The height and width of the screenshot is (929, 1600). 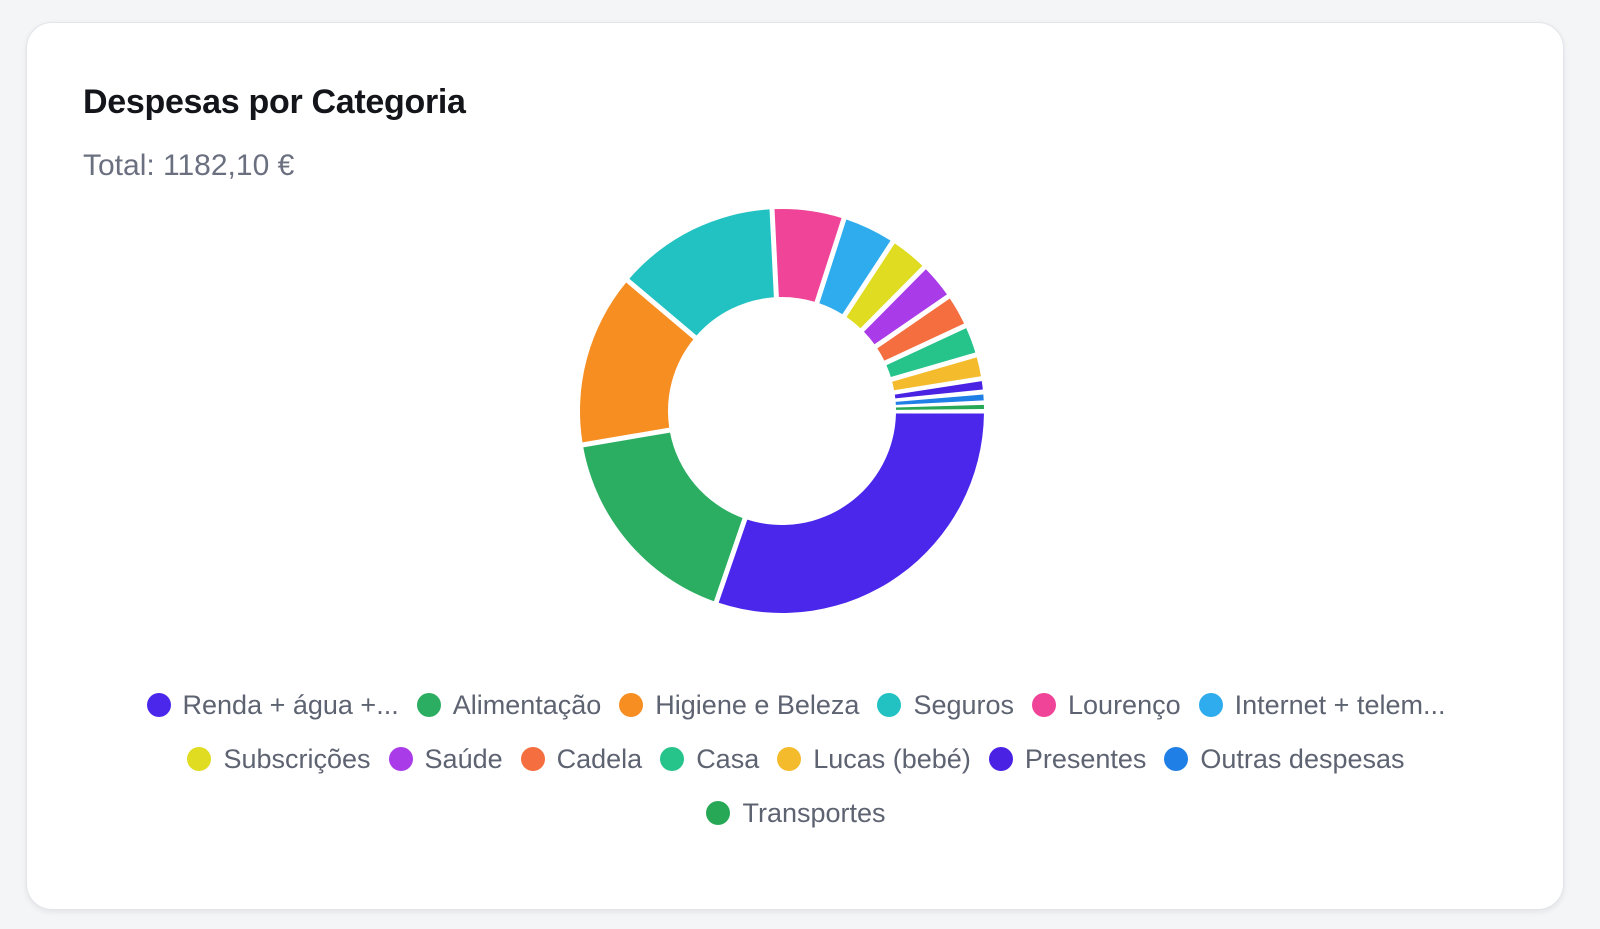 I want to click on card-title: Despesas por Categoria, so click(x=274, y=102).